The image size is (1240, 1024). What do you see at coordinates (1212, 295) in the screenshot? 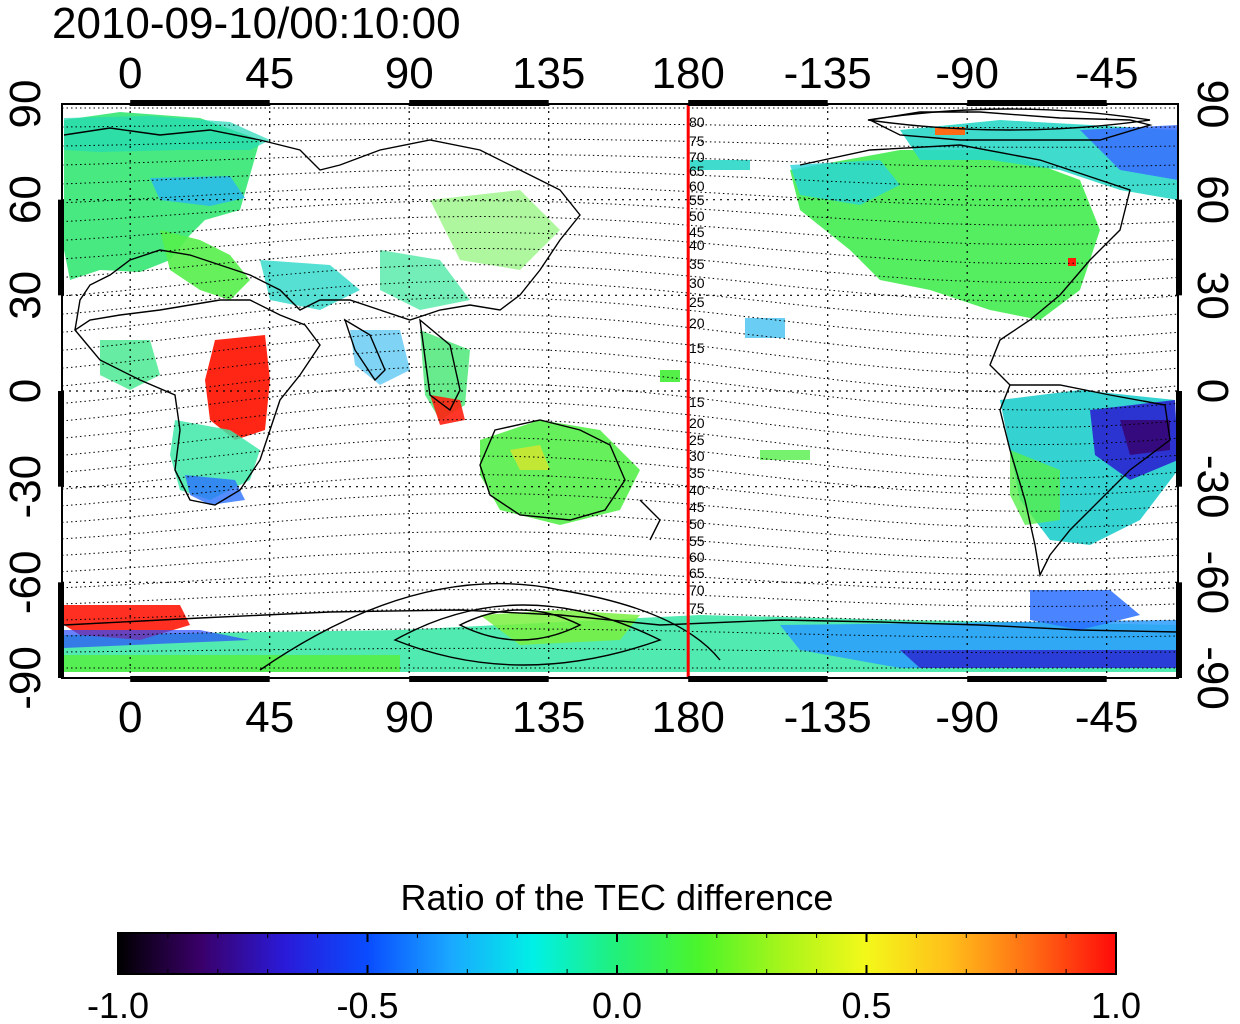
I see `right-lat-tick-label: 30` at bounding box center [1212, 295].